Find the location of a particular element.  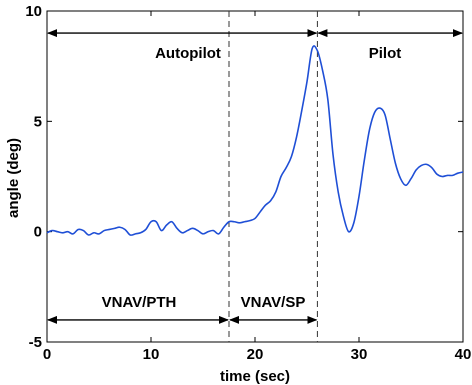

annotation-pilot: Pilot is located at coordinates (385, 53).